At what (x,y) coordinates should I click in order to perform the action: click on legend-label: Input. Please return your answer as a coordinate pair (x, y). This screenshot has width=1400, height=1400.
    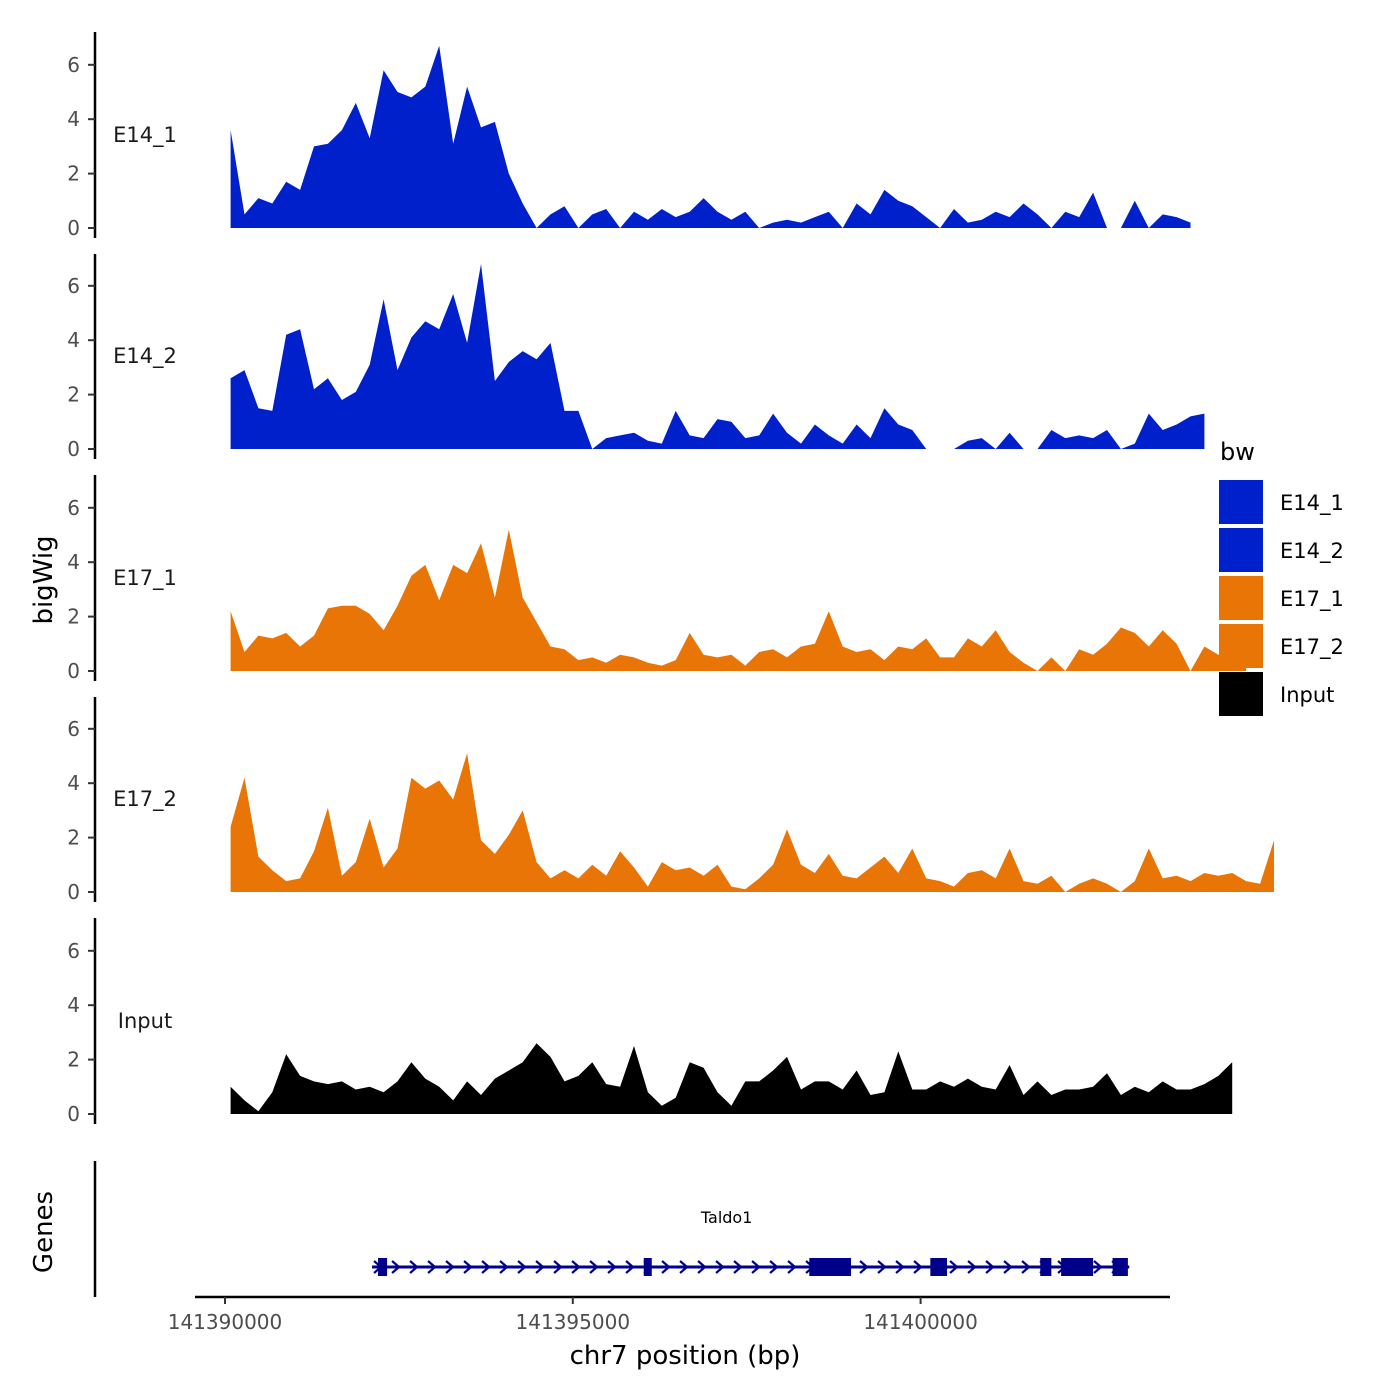
    Looking at the image, I should click on (1307, 695).